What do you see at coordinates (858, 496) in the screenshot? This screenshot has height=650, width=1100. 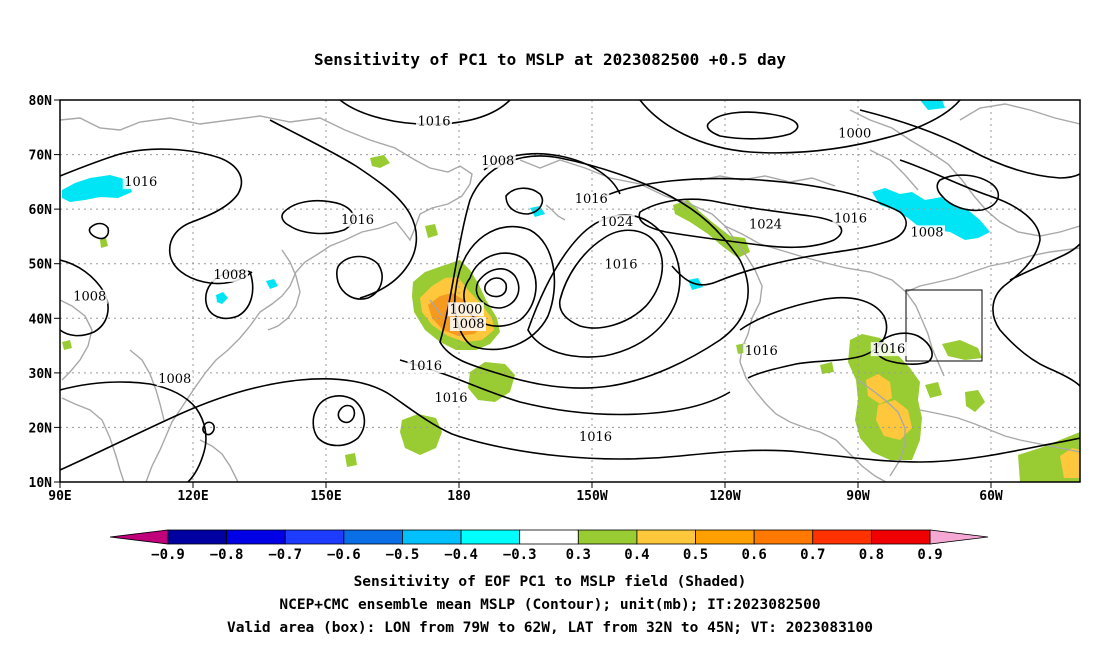 I see `lon-label-90w: 90W` at bounding box center [858, 496].